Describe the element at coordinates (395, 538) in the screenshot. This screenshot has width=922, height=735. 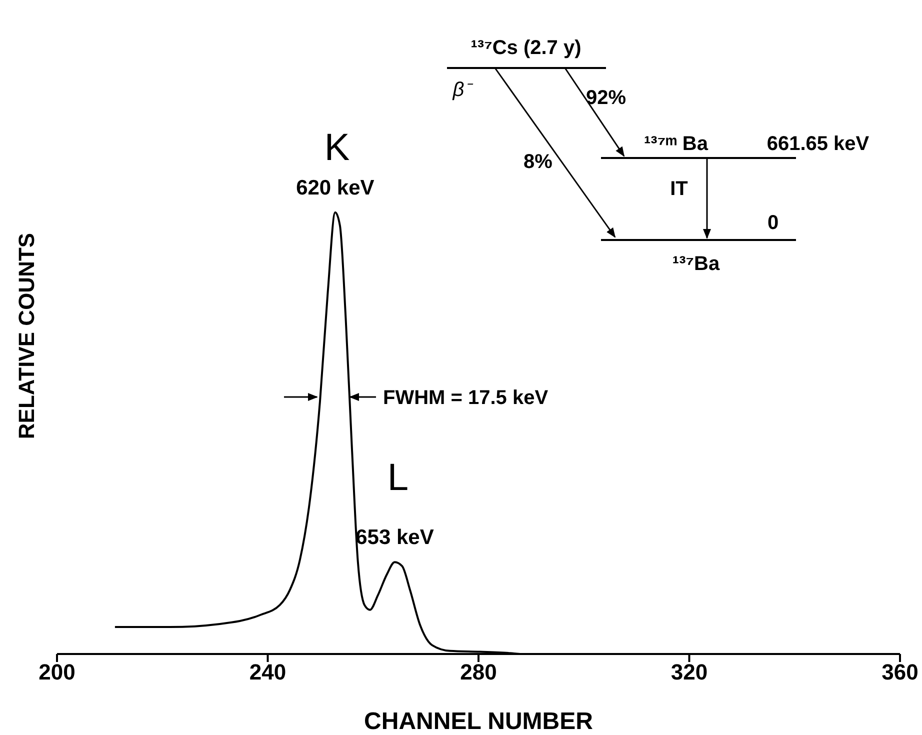
I see `annotation: 653 keV` at that location.